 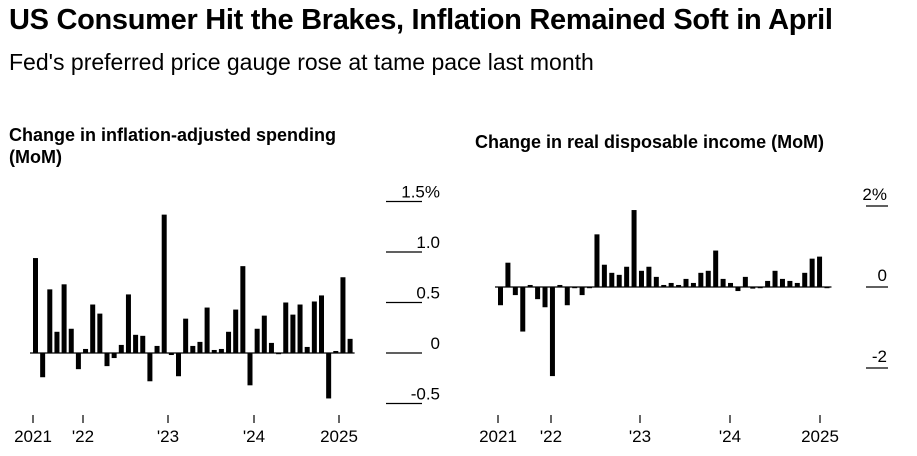 I want to click on y-tick-label: 0.5, so click(x=428, y=293).